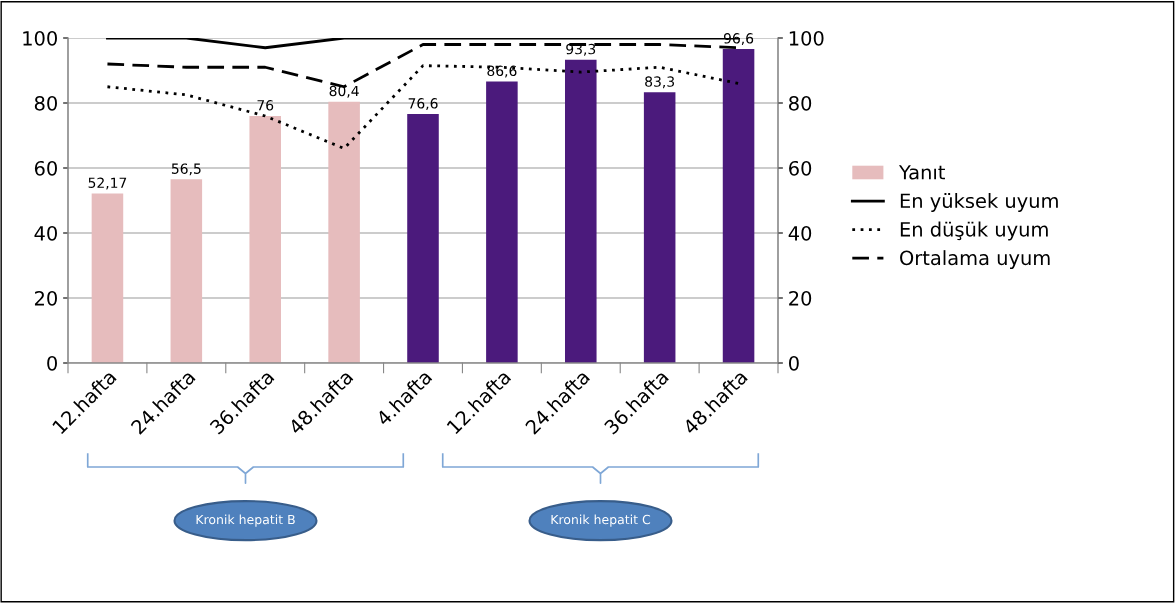  What do you see at coordinates (794, 363) in the screenshot?
I see `y2-tick-label: 0` at bounding box center [794, 363].